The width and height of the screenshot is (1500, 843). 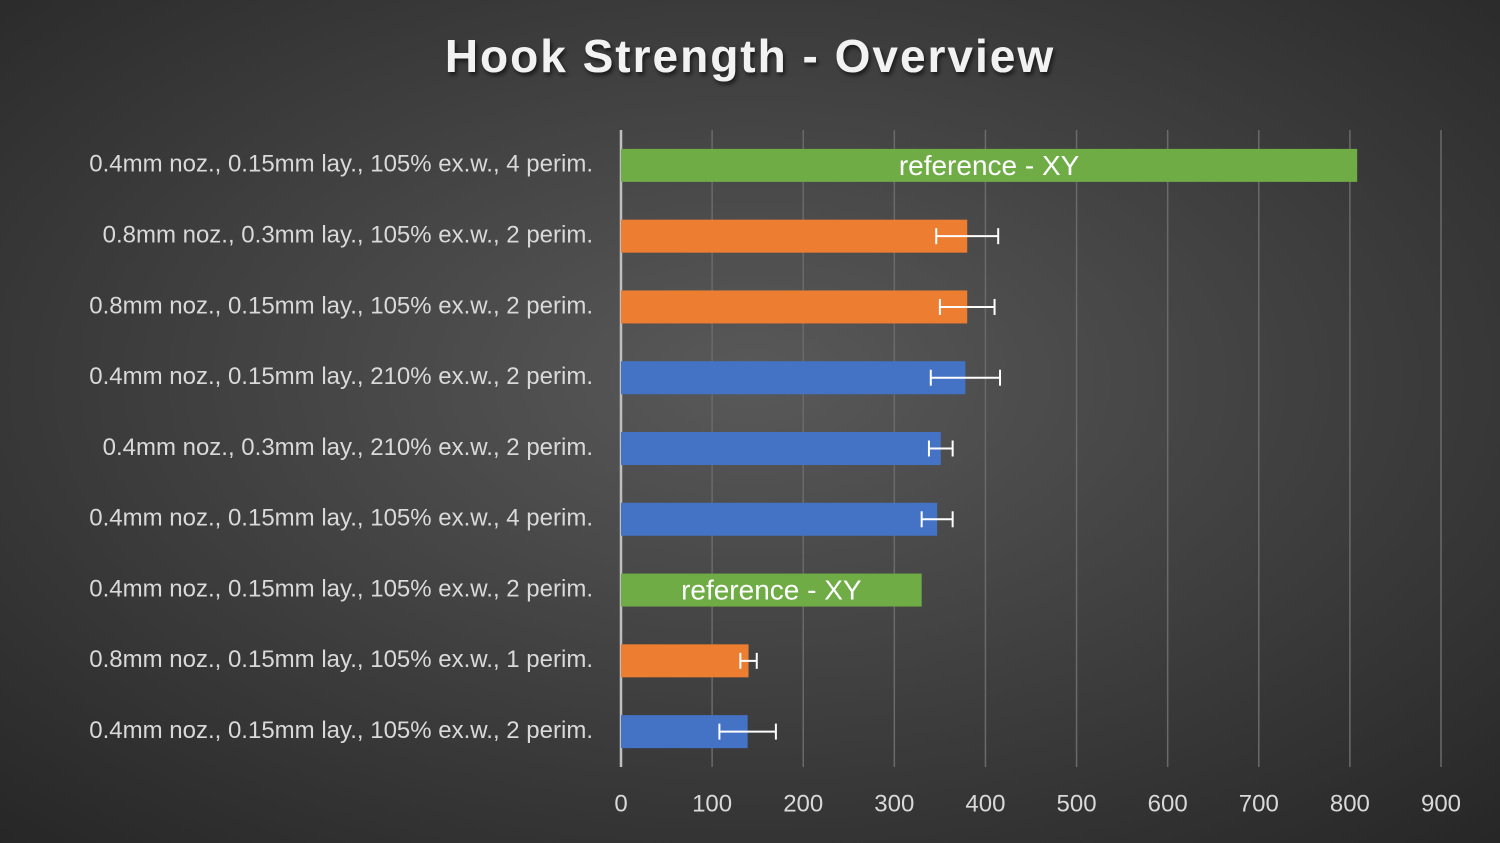 I want to click on x-tick-label: 400, so click(x=985, y=803).